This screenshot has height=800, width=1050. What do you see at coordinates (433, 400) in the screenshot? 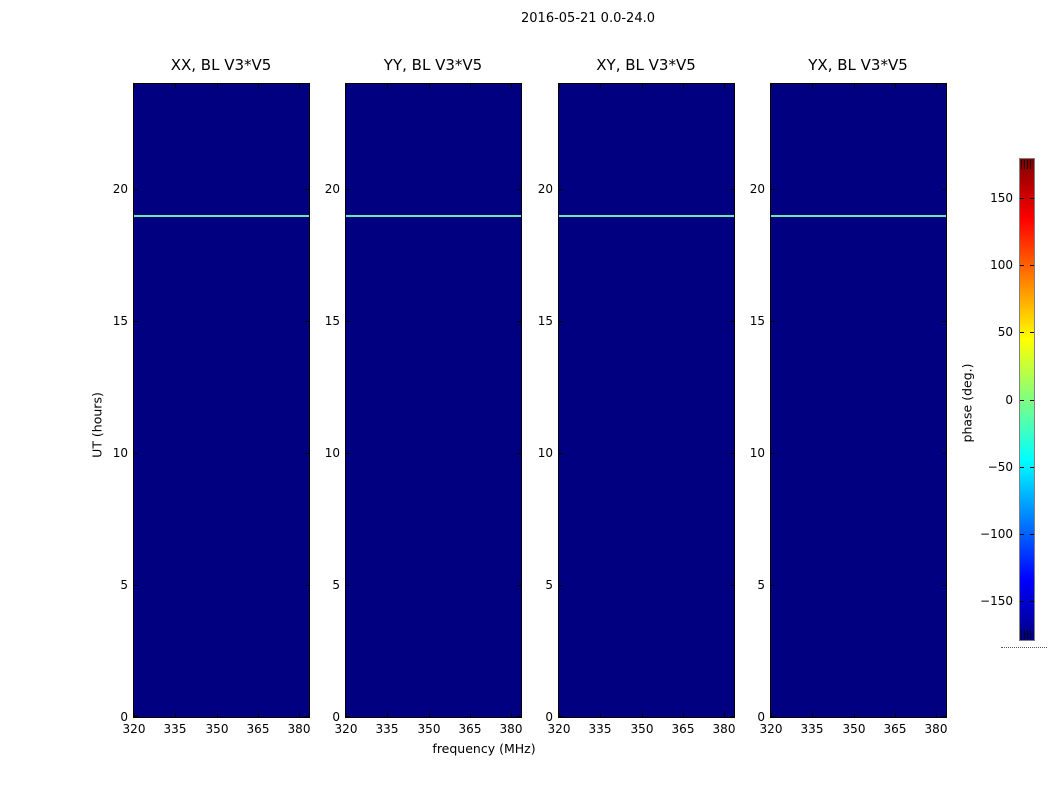
I see `heatmap-panel-yy` at bounding box center [433, 400].